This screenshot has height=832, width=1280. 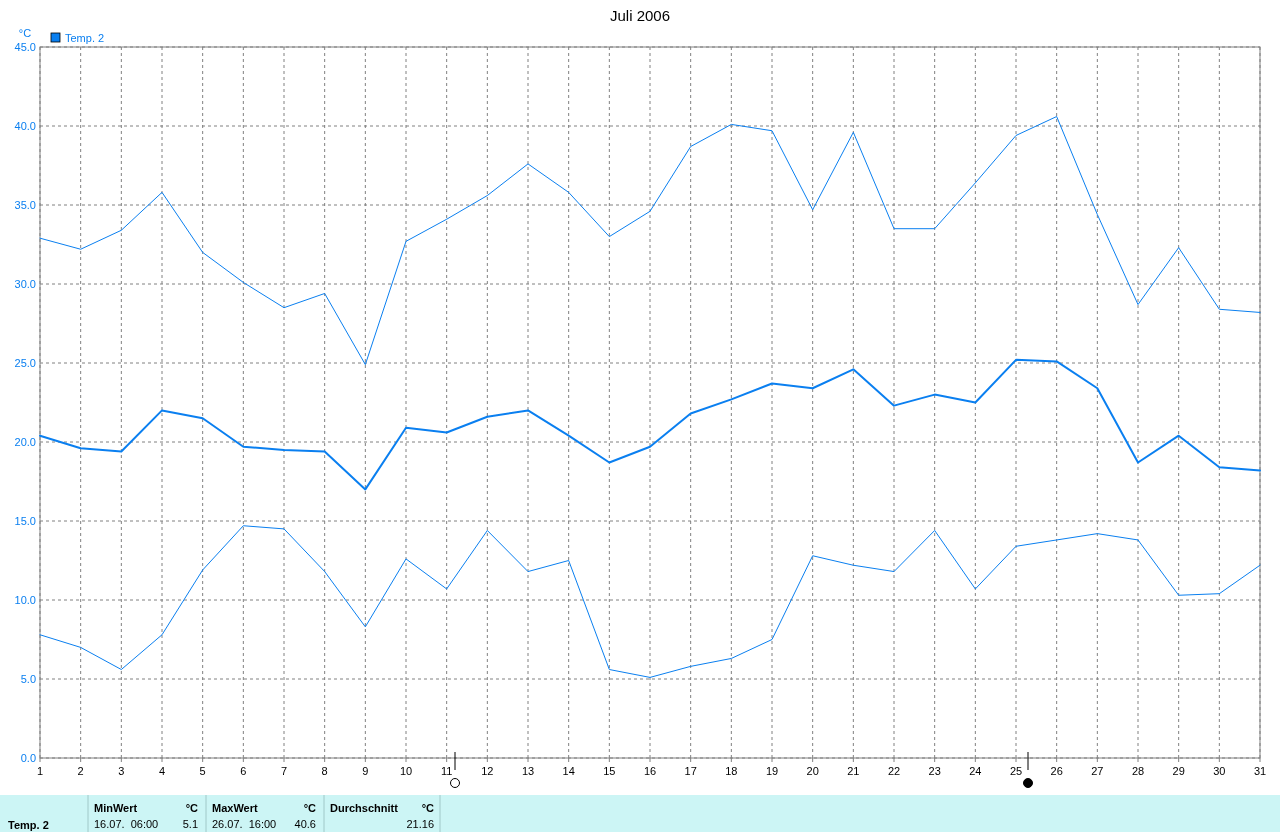 I want to click on x-tick-label: 26, so click(x=1056, y=771).